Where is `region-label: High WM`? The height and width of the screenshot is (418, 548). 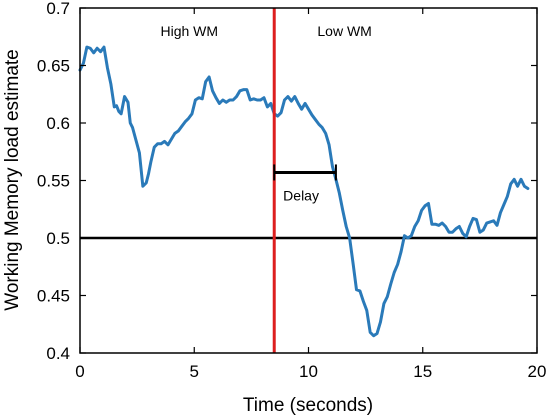
region-label: High WM is located at coordinates (189, 31).